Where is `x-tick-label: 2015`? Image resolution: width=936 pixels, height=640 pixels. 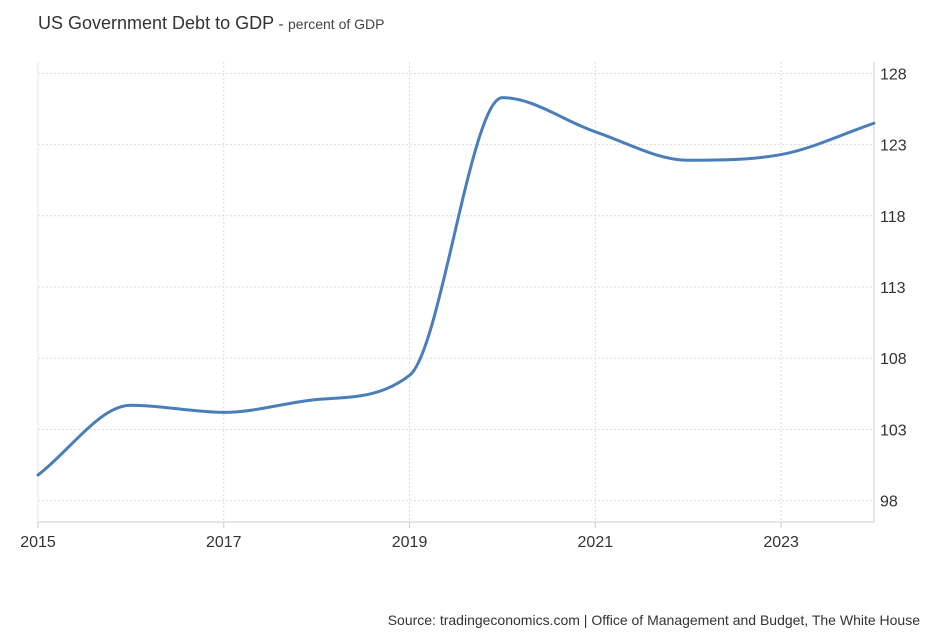 x-tick-label: 2015 is located at coordinates (38, 542).